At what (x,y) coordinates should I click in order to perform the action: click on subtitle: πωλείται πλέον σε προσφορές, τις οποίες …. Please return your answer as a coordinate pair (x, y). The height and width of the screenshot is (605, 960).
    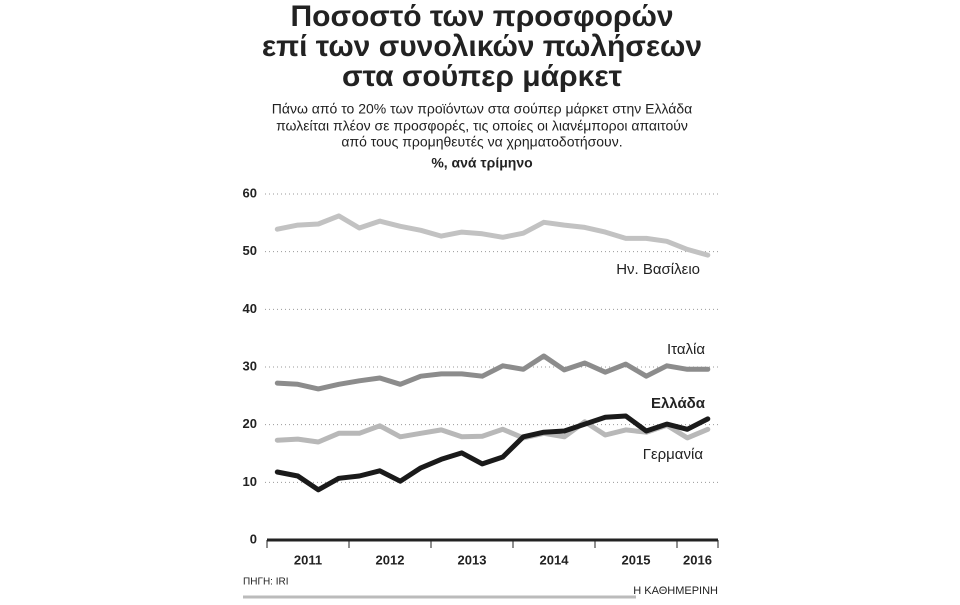
    Looking at the image, I should click on (482, 126).